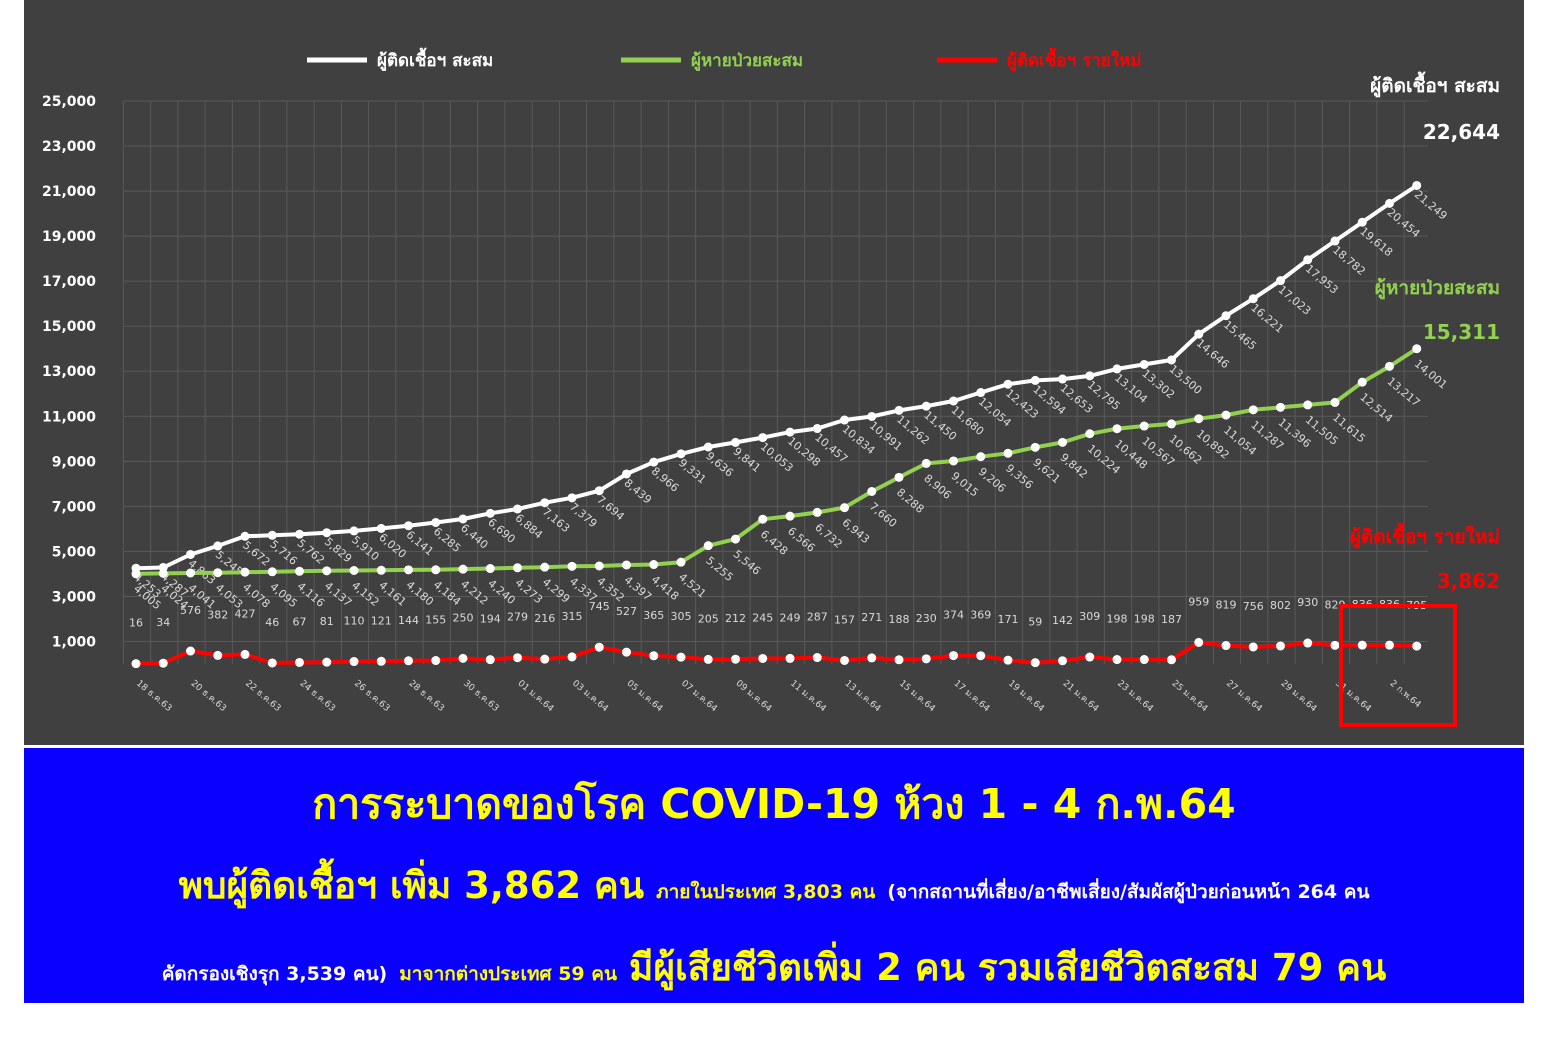 The height and width of the screenshot is (1042, 1544). Describe the element at coordinates (708, 618) in the screenshot. I see `new-cases-data-label: 205` at that location.